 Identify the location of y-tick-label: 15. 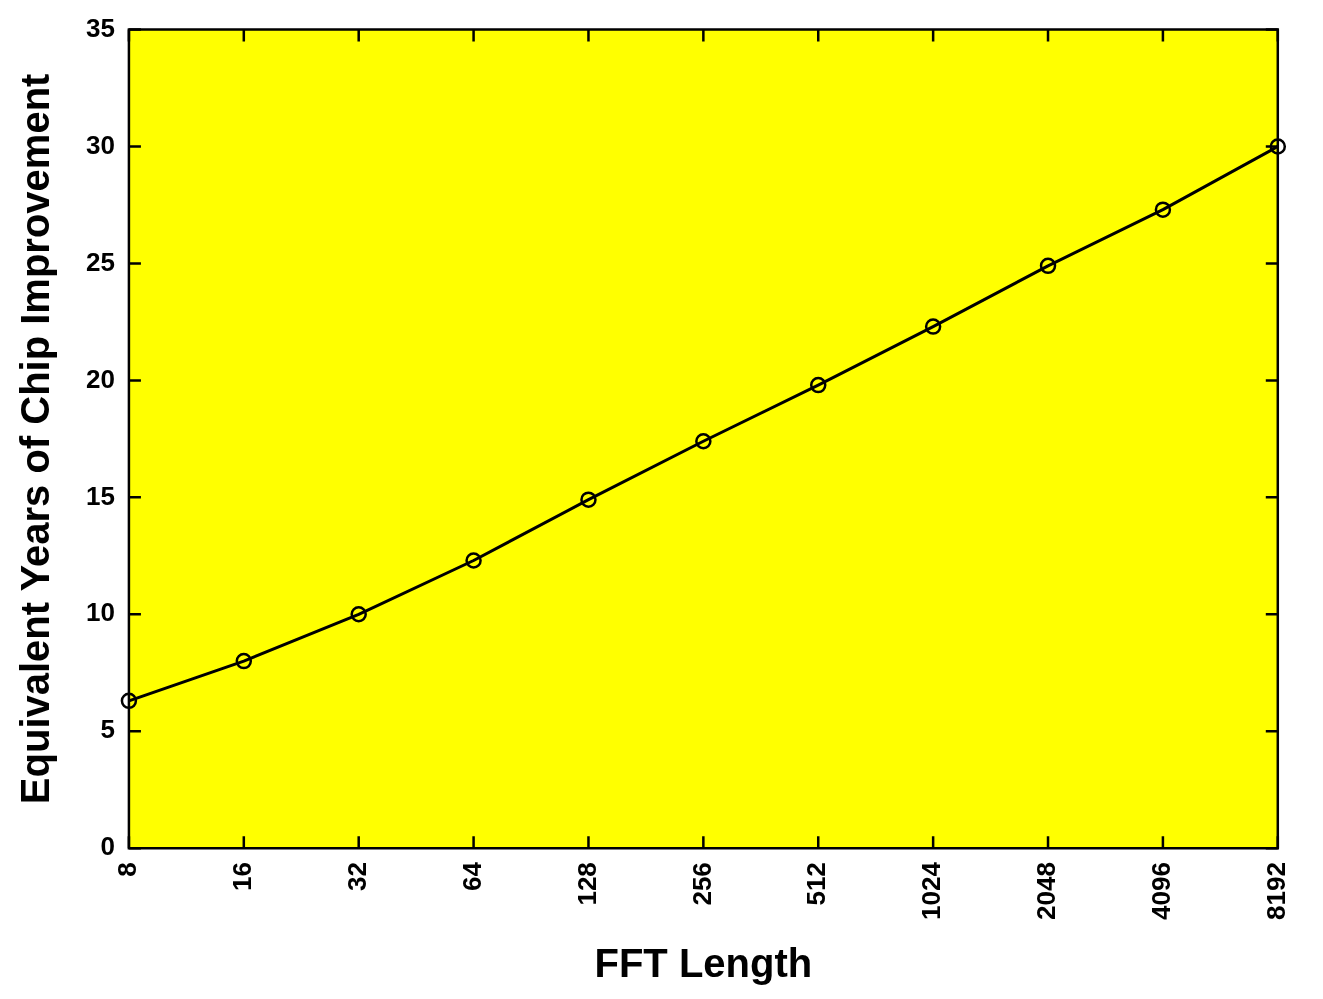
(100, 495).